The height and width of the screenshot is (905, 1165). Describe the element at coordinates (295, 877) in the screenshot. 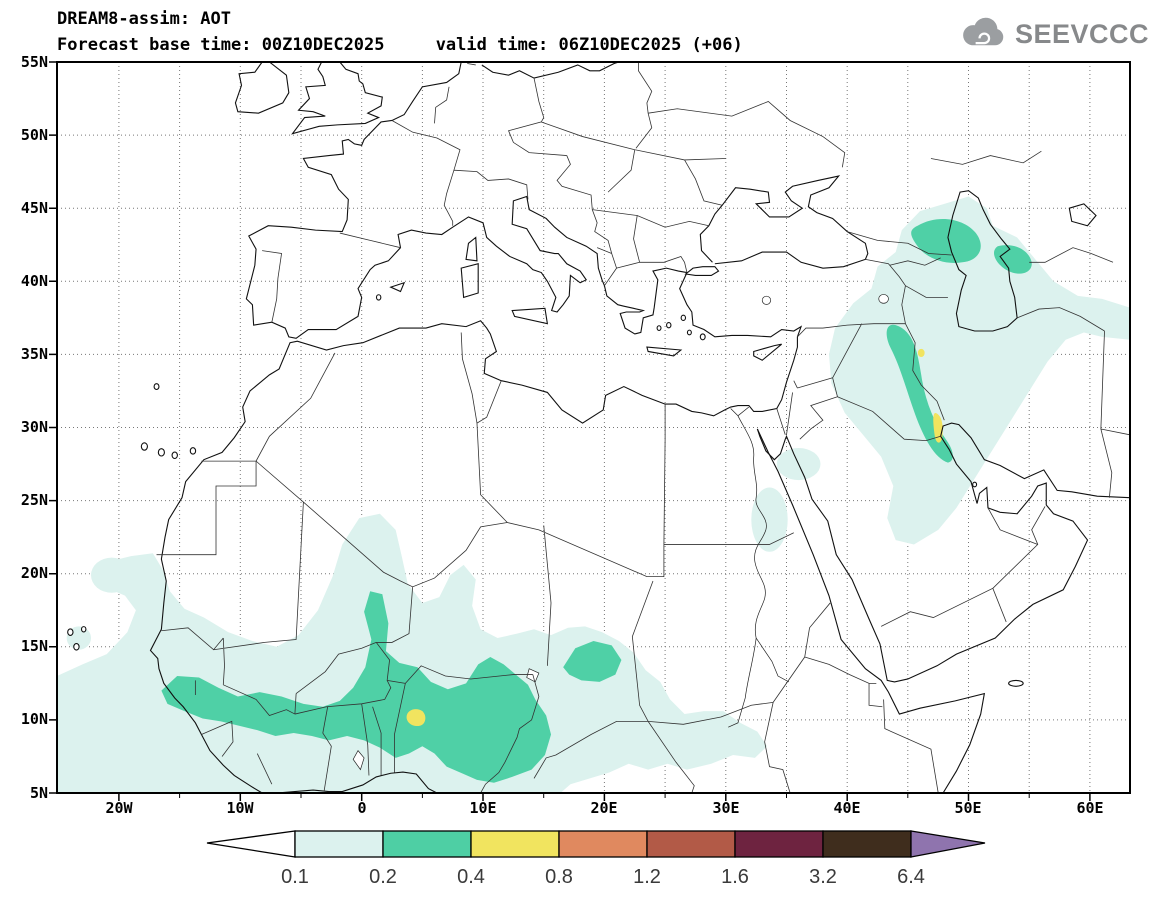

I see `colorbar-label: 0.1` at that location.